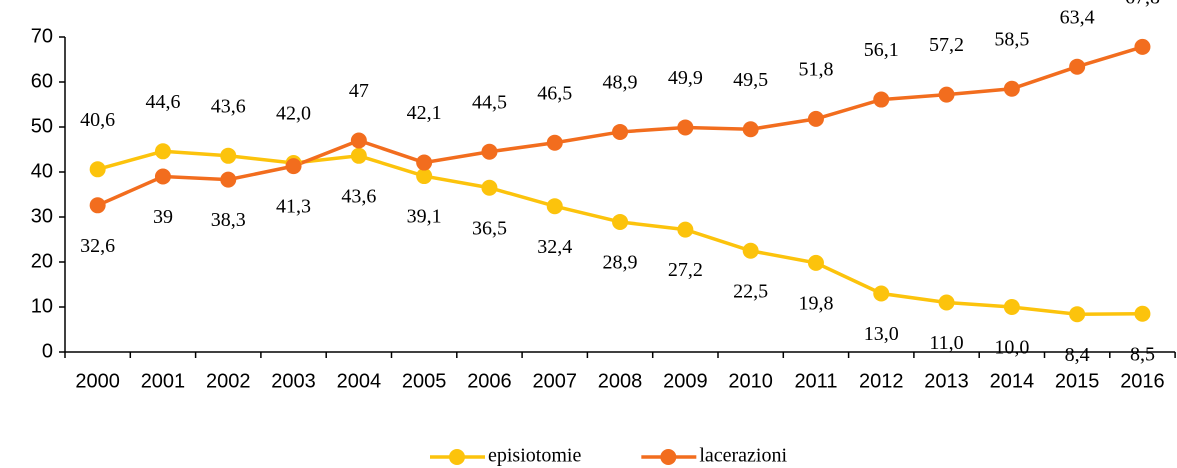 Image resolution: width=1177 pixels, height=468 pixels. What do you see at coordinates (620, 263) in the screenshot?
I see `data-label: 28,9` at bounding box center [620, 263].